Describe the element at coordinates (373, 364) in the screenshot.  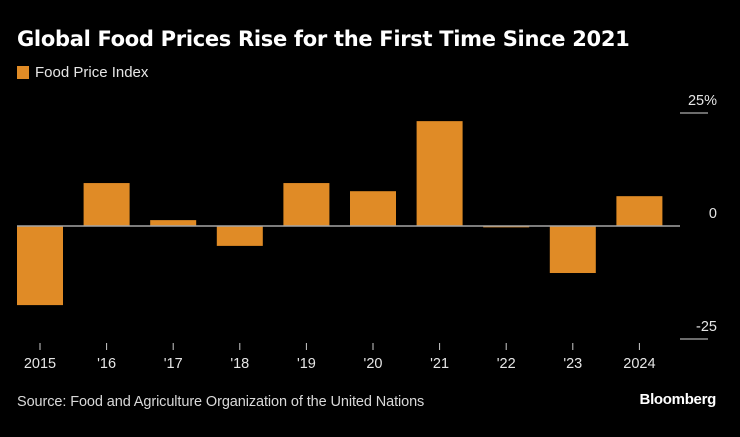
I see `x-tick-label: '20` at that location.